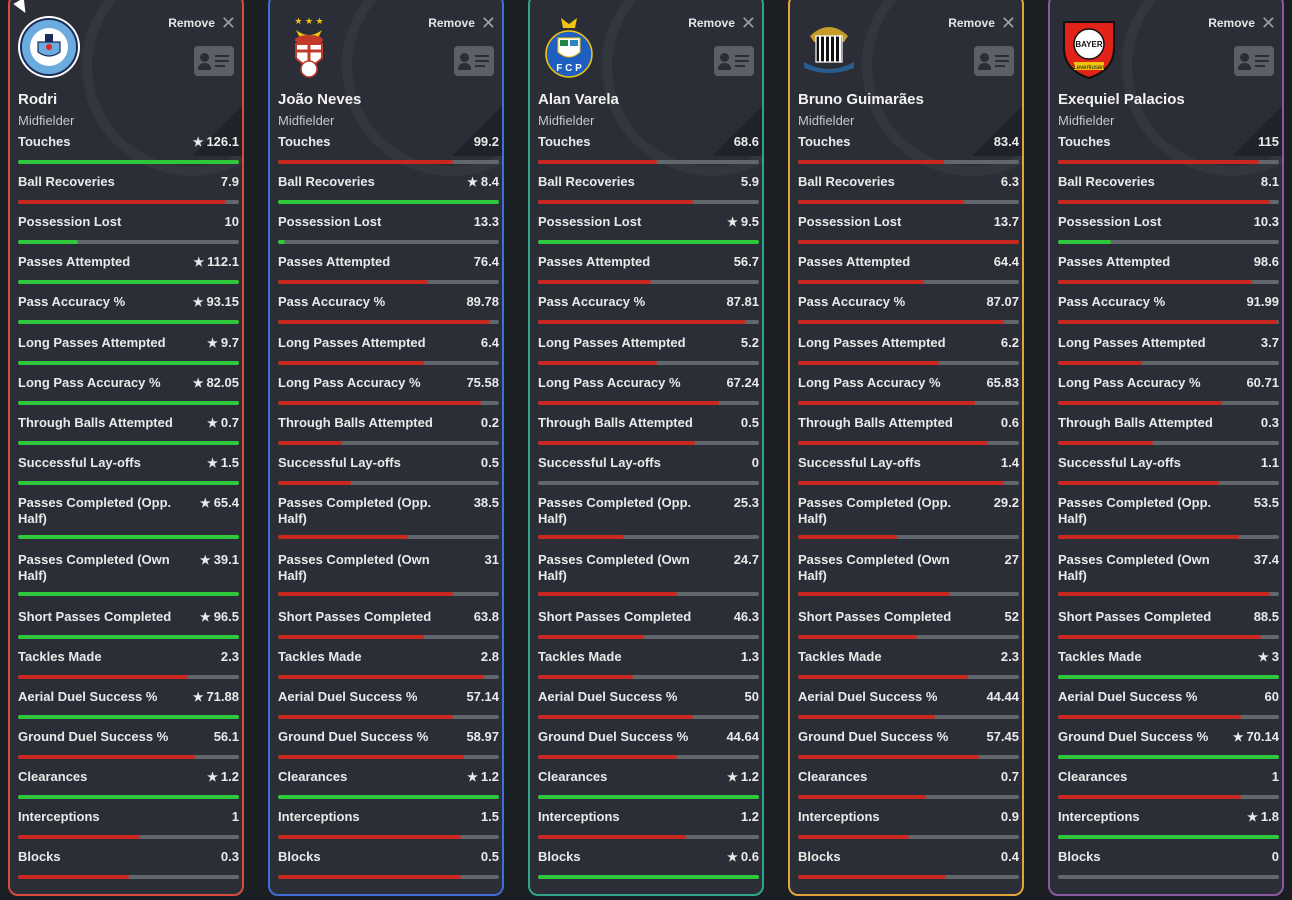 The width and height of the screenshot is (1292, 900). Describe the element at coordinates (648, 817) in the screenshot. I see `stat-row: Interceptions 1.2` at that location.